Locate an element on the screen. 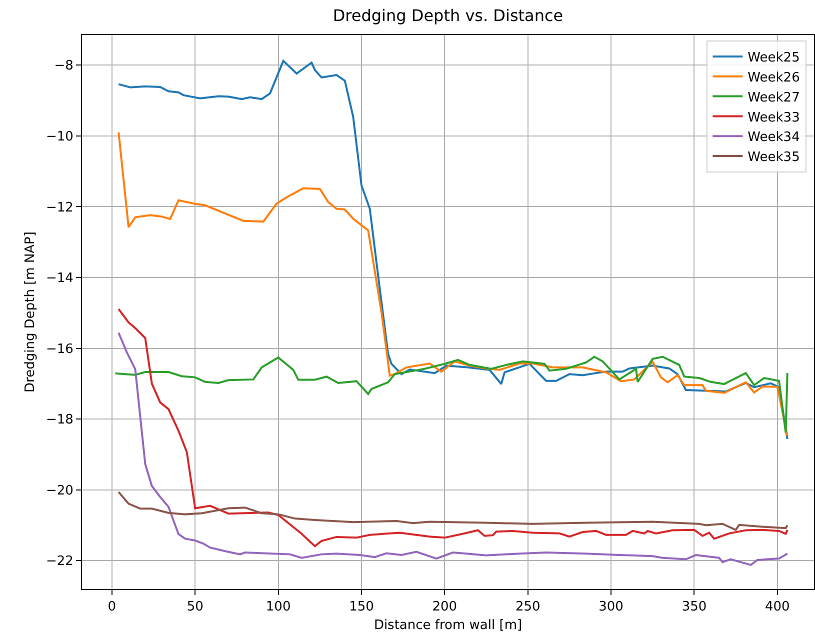  x-tick-label: 50 is located at coordinates (195, 607).